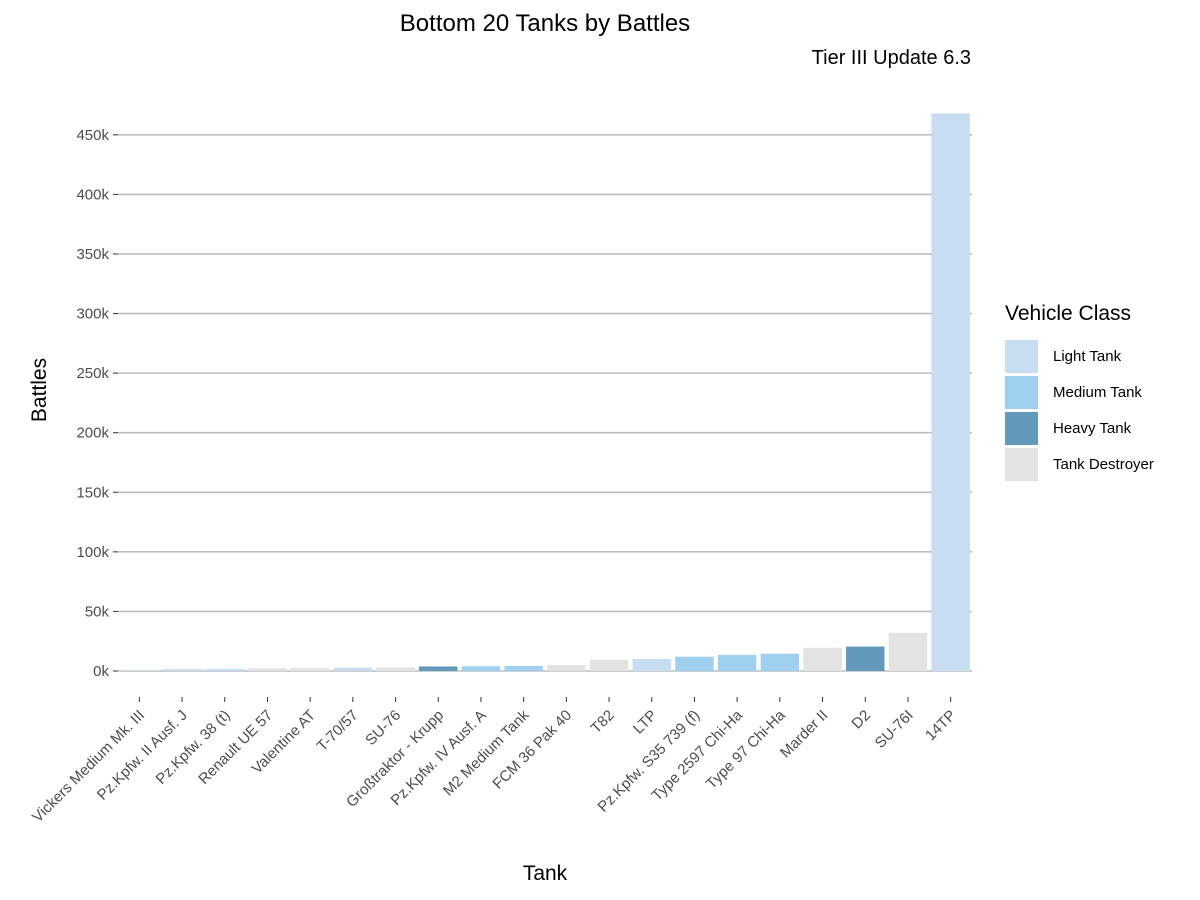 The width and height of the screenshot is (1200, 900). What do you see at coordinates (92, 135) in the screenshot?
I see `y-tick-label: 450k` at bounding box center [92, 135].